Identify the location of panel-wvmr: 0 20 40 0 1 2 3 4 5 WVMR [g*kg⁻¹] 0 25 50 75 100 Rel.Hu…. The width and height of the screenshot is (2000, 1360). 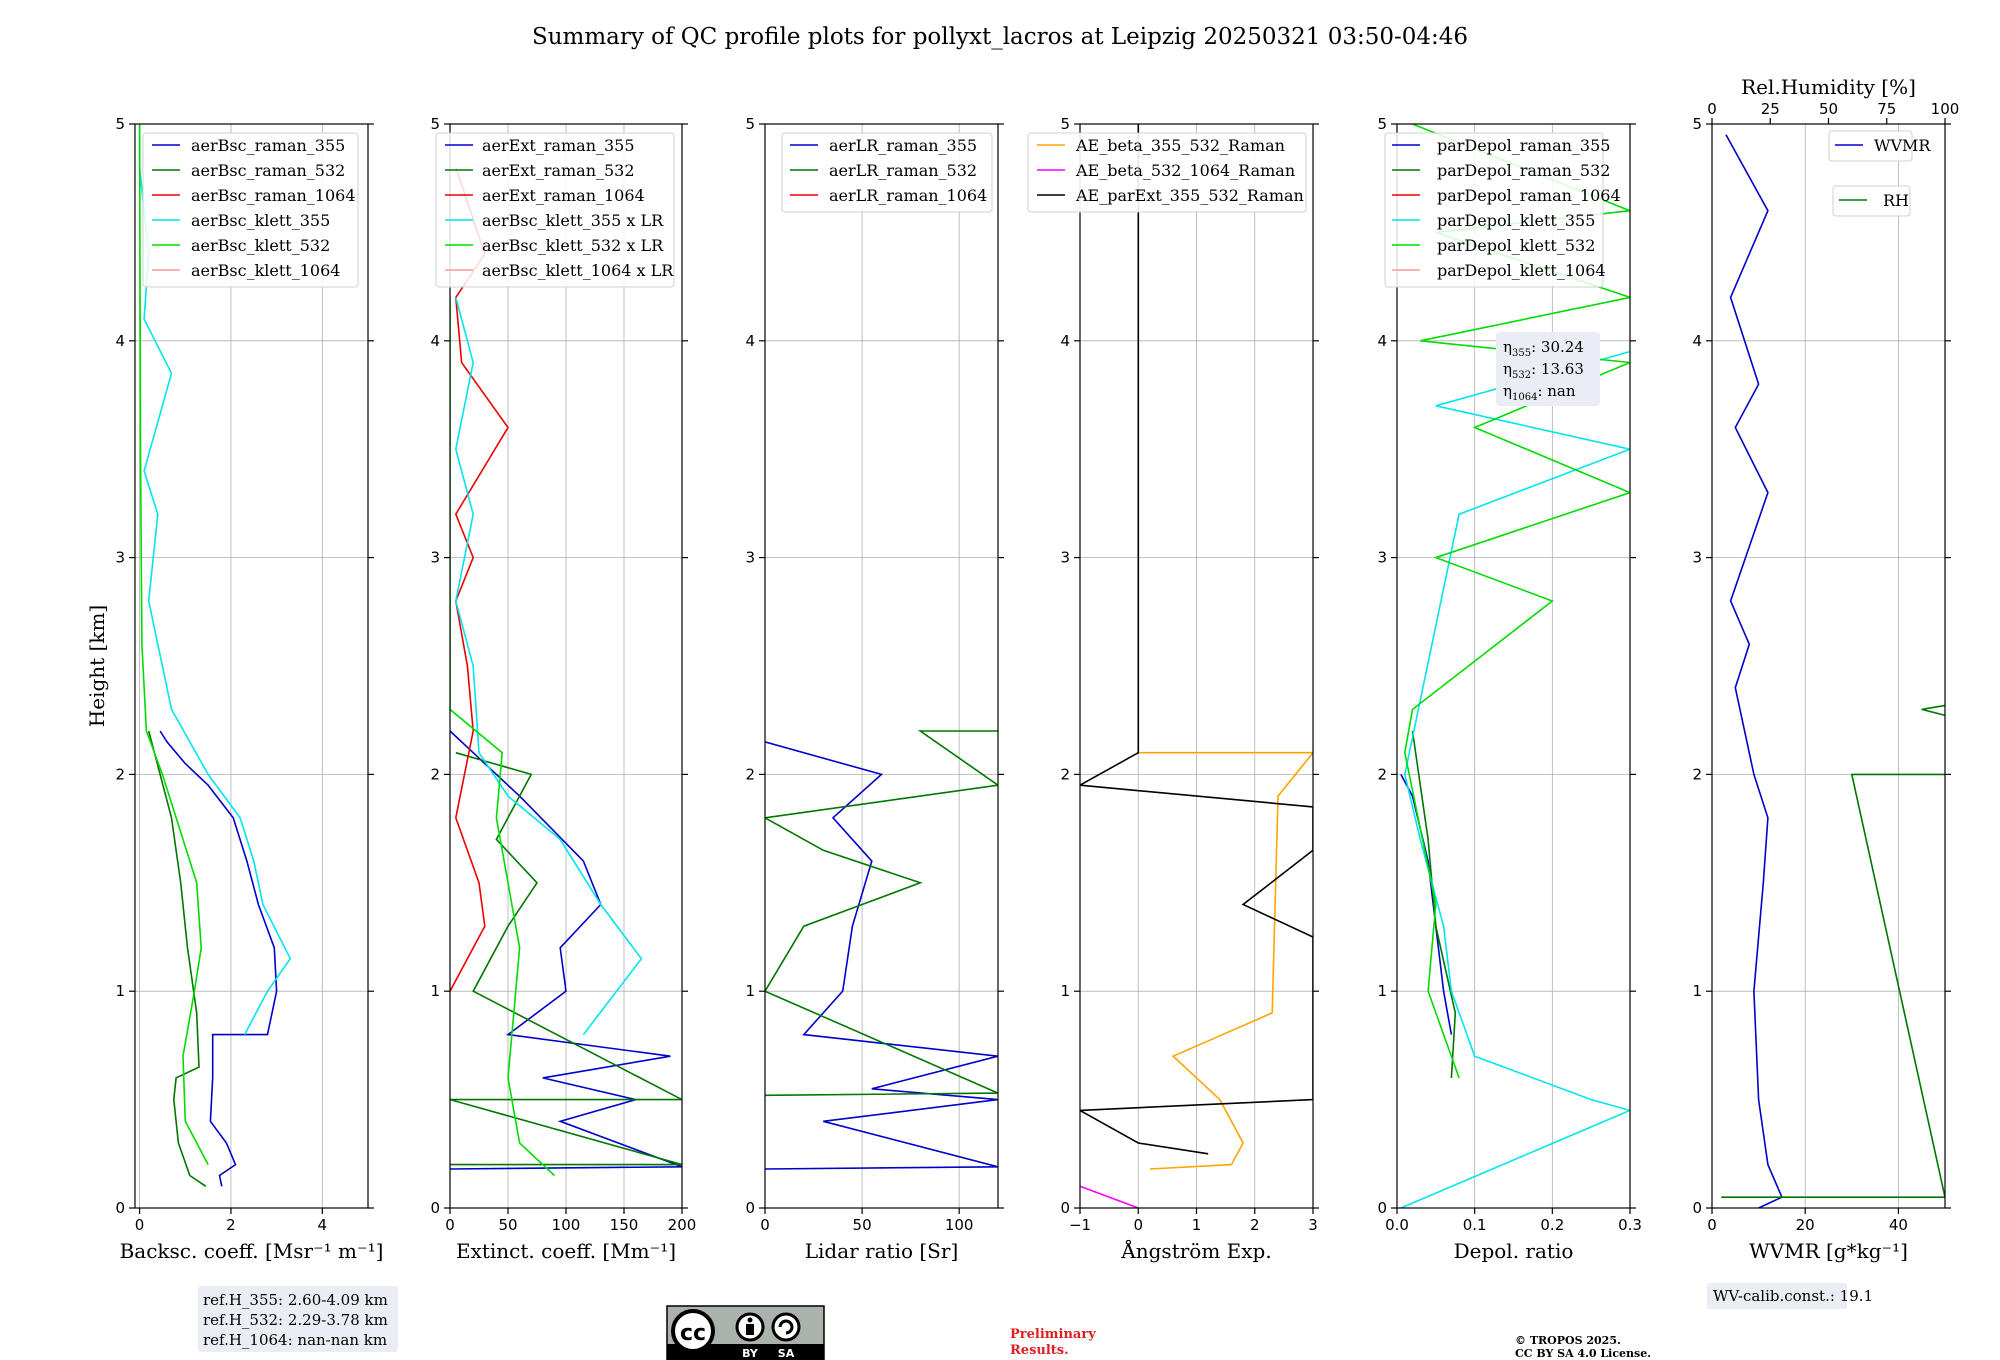
(1826, 669).